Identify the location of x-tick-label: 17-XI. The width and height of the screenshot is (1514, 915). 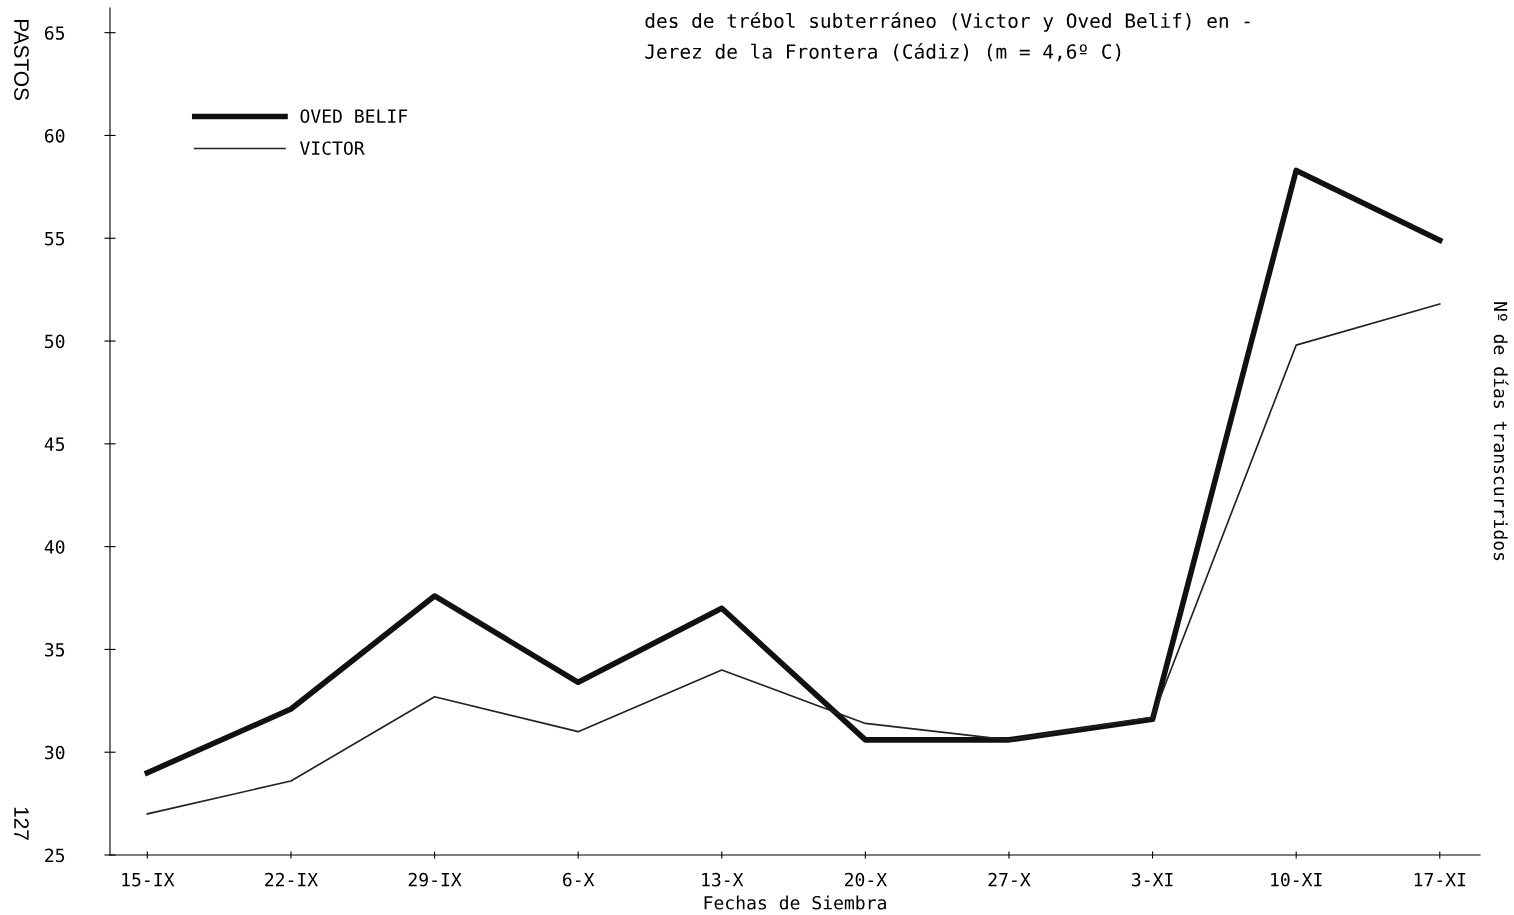
(1440, 880).